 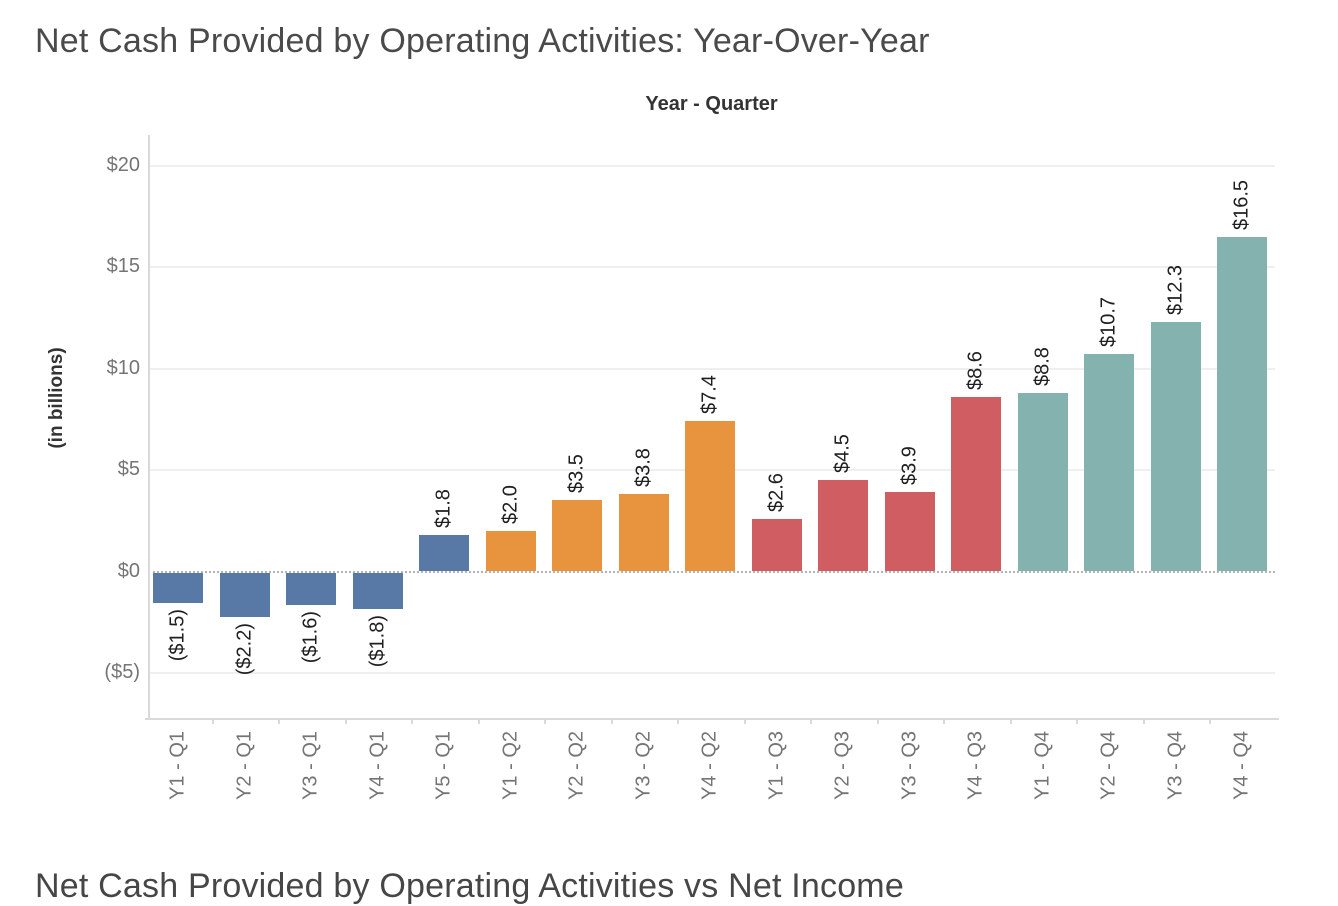 What do you see at coordinates (1042, 366) in the screenshot?
I see `bar-value-label: $8.8` at bounding box center [1042, 366].